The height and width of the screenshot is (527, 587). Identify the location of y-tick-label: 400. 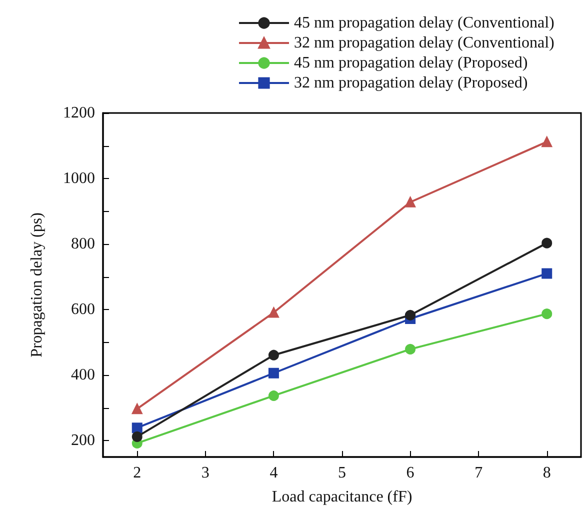
(83, 375).